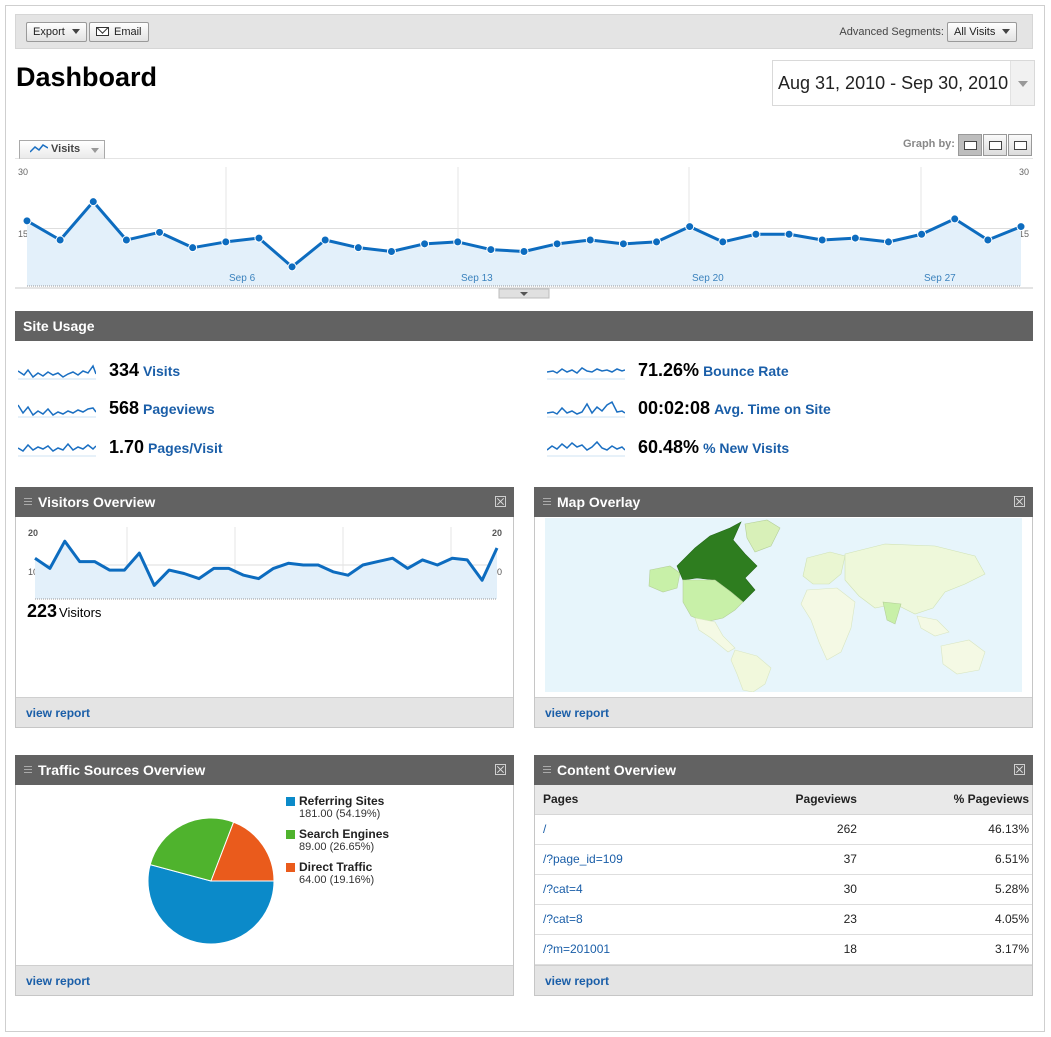 Image resolution: width=1051 pixels, height=1037 pixels. What do you see at coordinates (772, 409) in the screenshot?
I see `avg-time-link: Avg. Time on Site` at bounding box center [772, 409].